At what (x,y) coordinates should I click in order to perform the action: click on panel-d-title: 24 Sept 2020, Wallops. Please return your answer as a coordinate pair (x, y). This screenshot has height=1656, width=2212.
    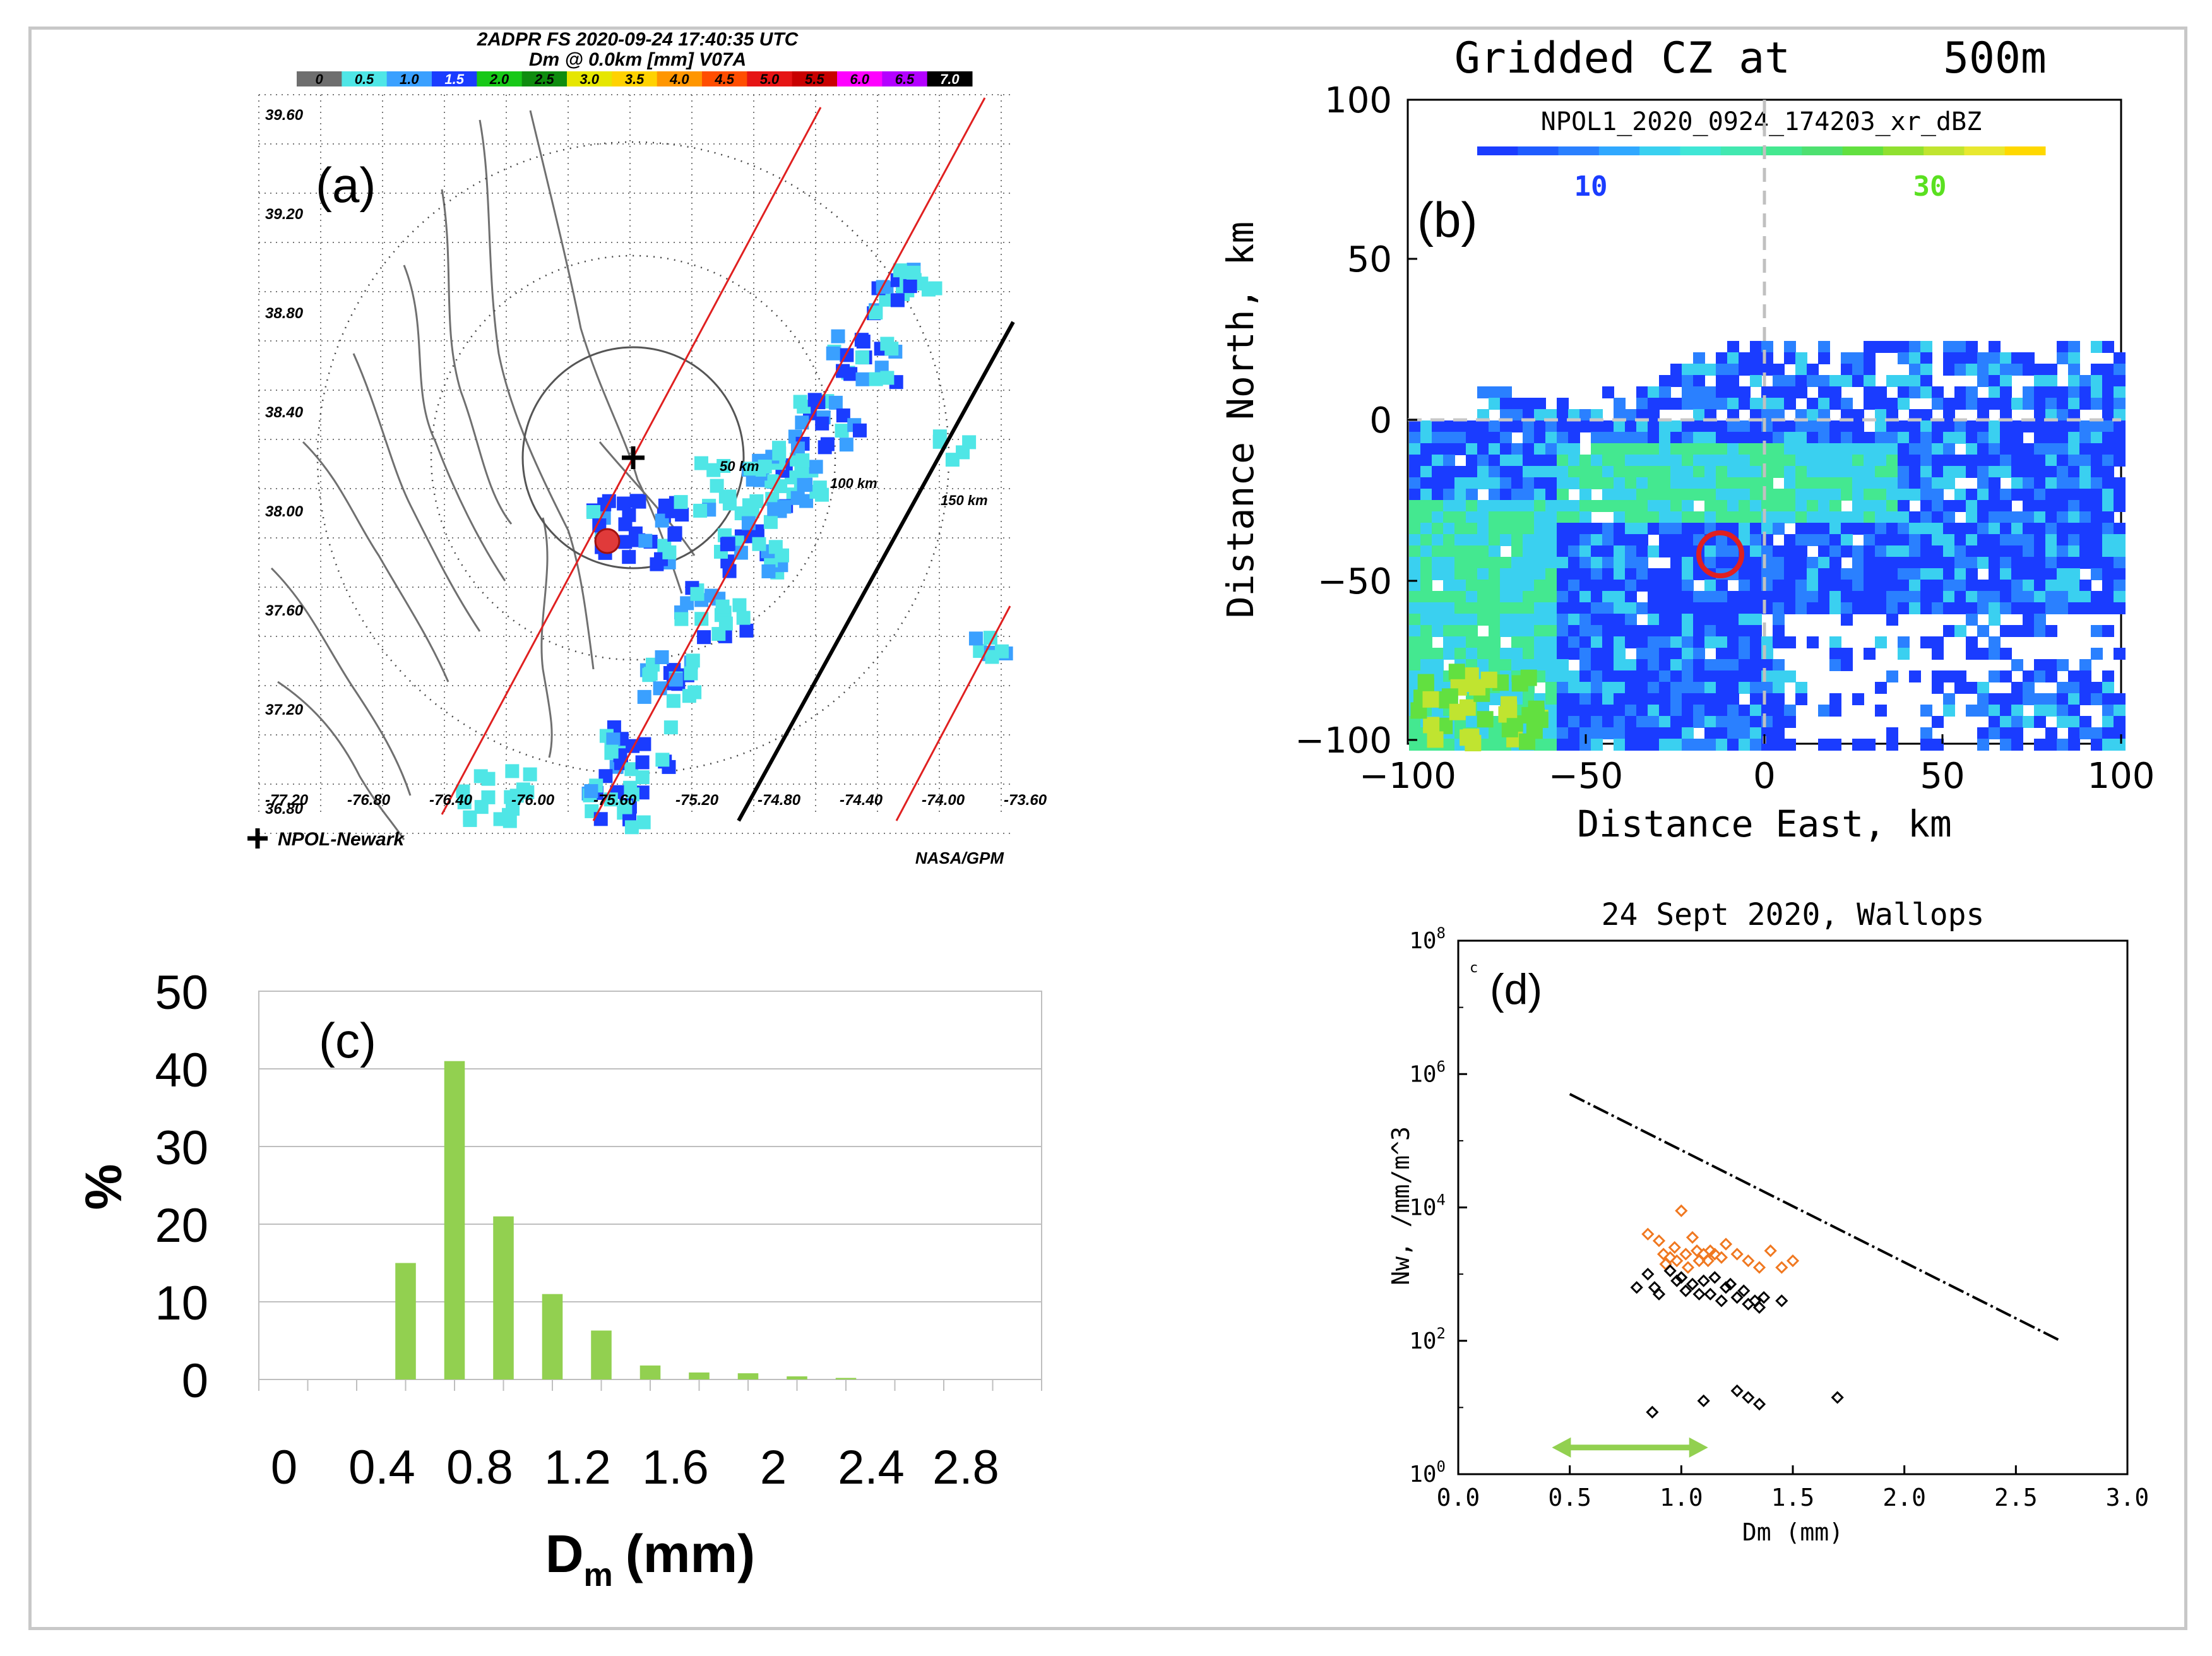
    Looking at the image, I should click on (1793, 915).